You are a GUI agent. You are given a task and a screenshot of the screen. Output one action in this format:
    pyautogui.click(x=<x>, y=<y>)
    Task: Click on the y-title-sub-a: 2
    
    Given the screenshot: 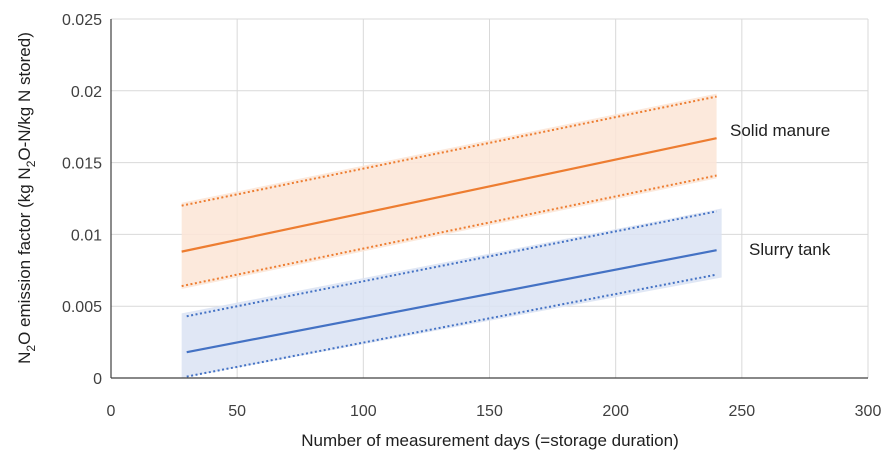 What is the action you would take?
    pyautogui.click(x=31, y=348)
    